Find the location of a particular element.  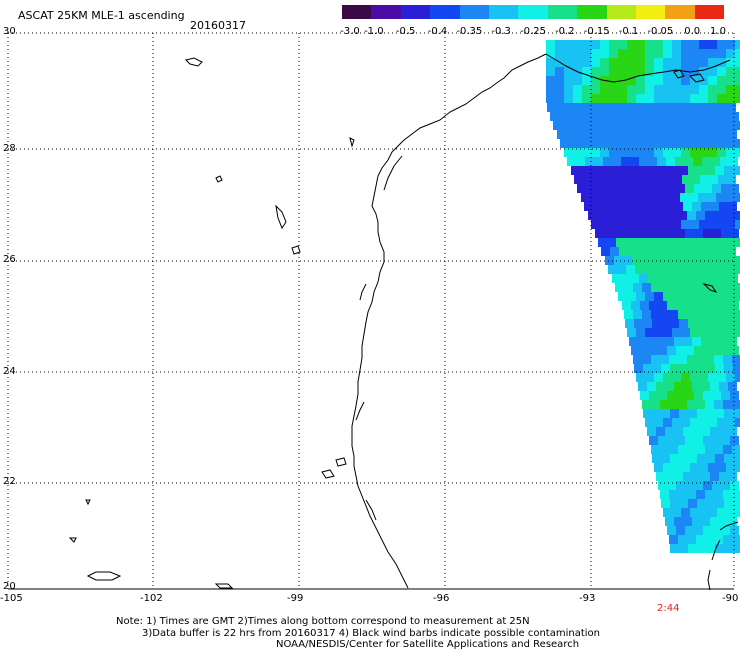

lat-label-20: 20 is located at coordinates (9, 586).